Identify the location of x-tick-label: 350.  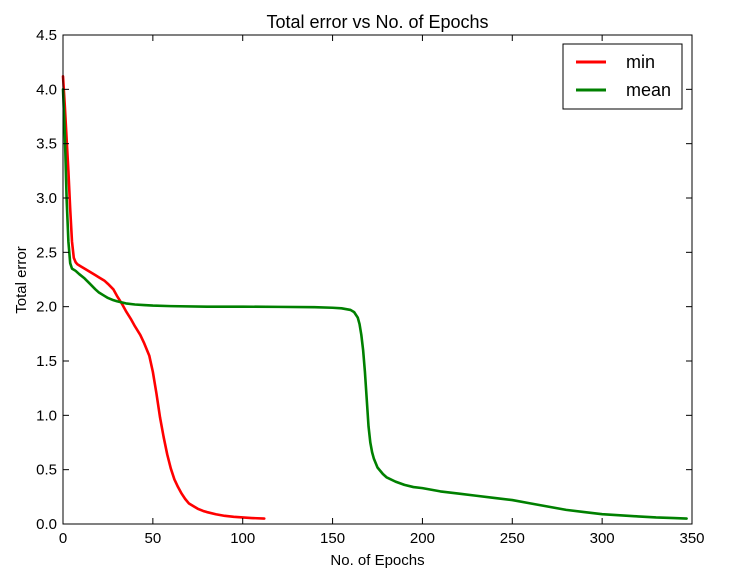
(691, 538).